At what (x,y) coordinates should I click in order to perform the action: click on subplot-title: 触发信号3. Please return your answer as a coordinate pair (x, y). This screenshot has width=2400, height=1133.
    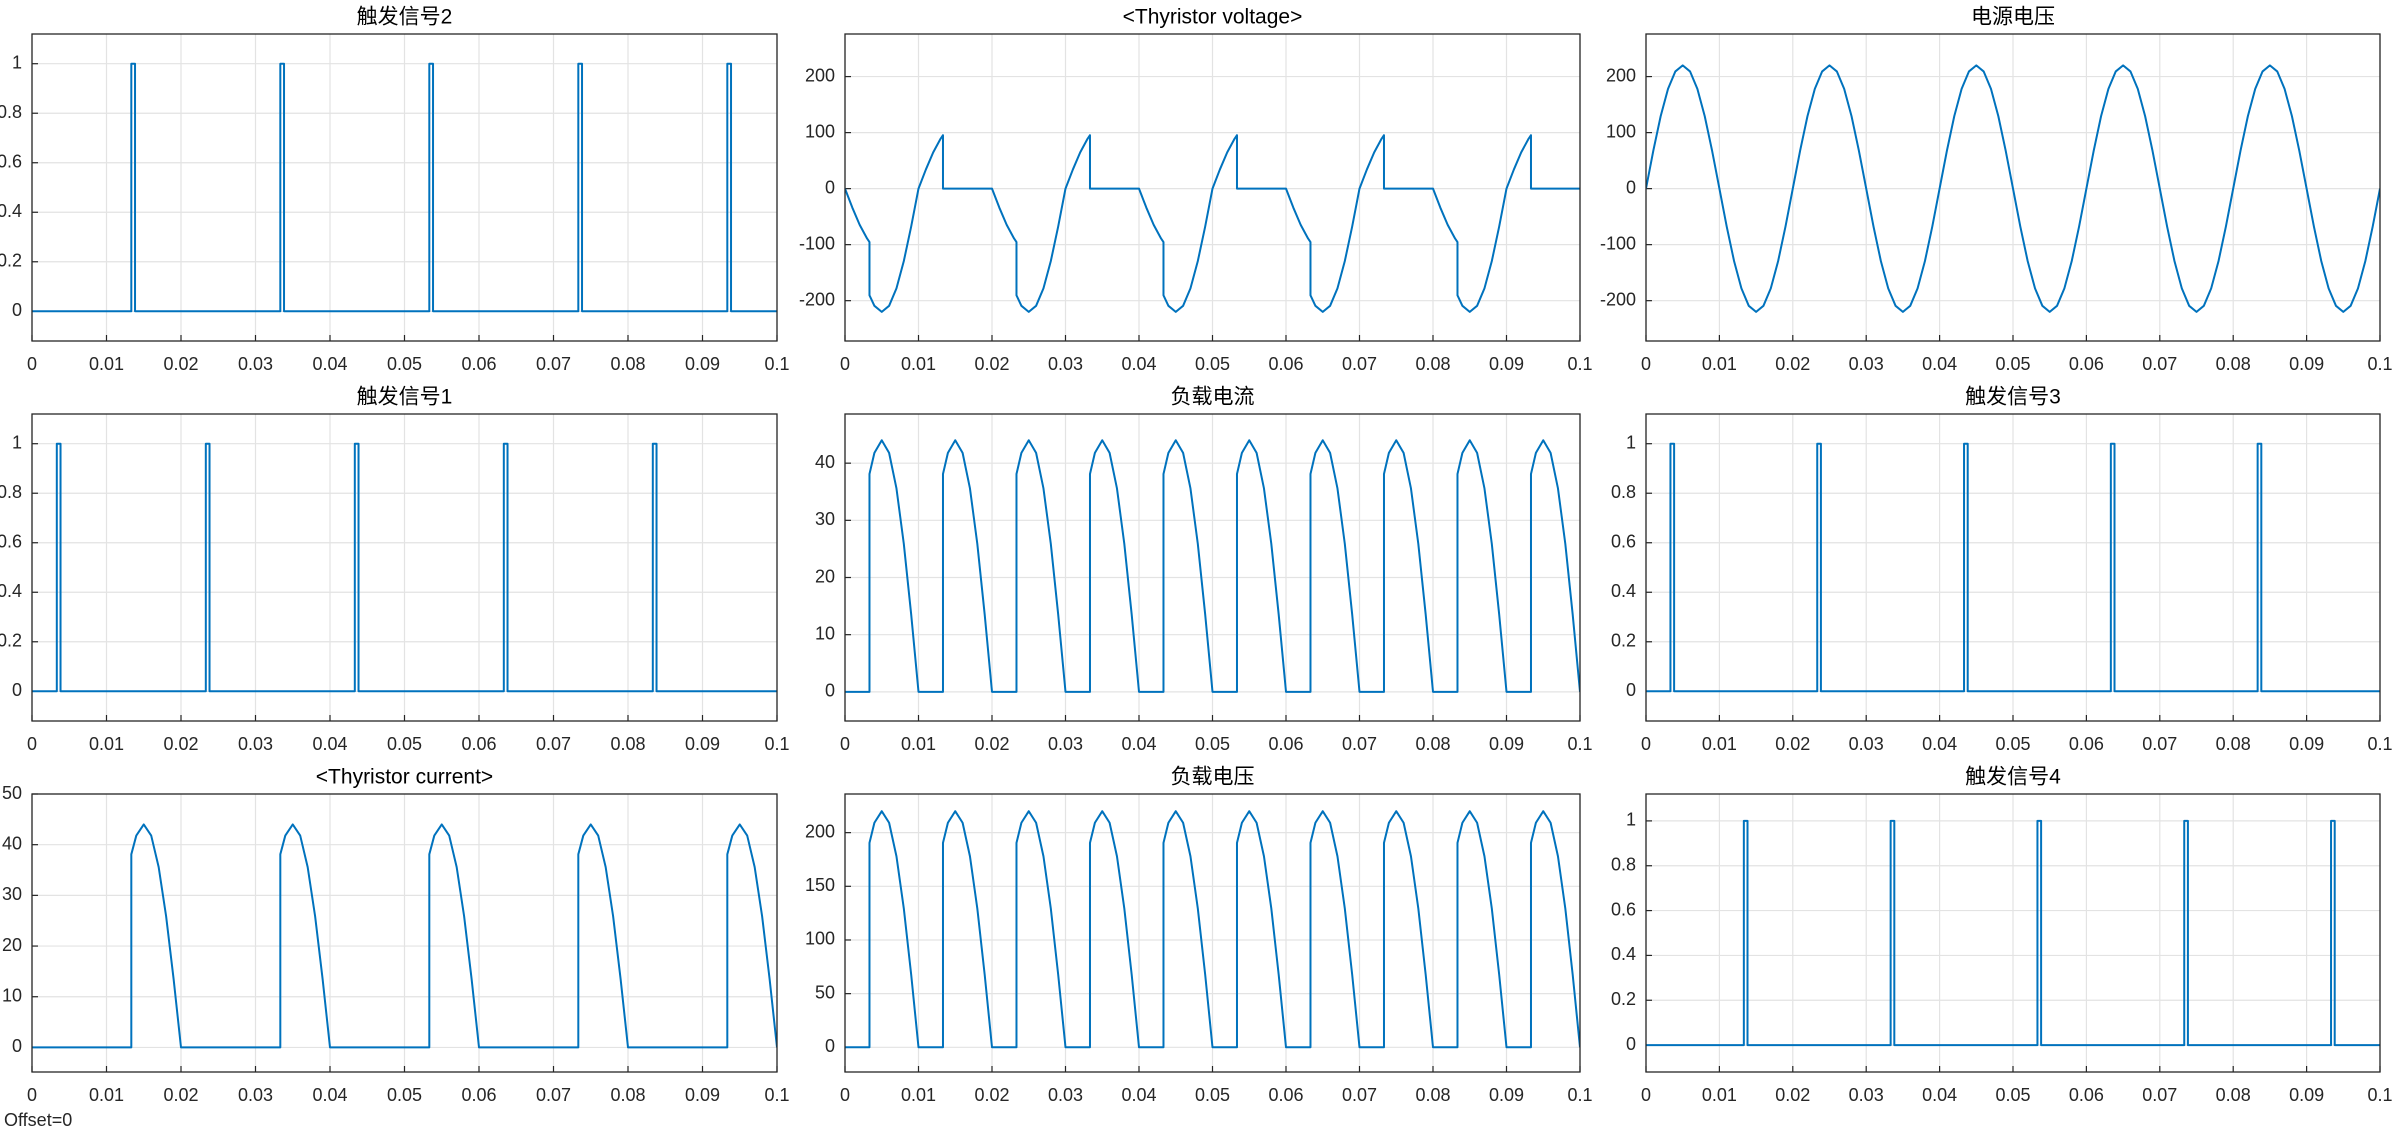
    Looking at the image, I should click on (2013, 397).